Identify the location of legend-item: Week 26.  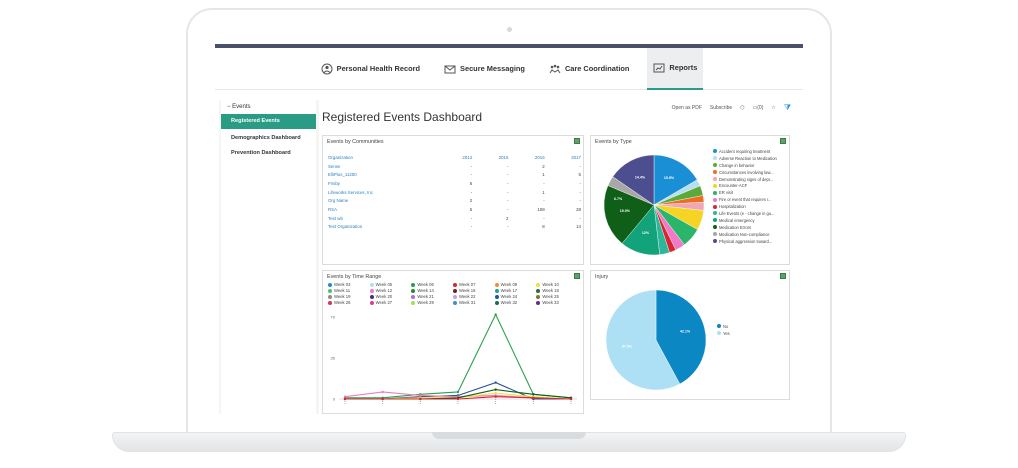
(349, 302).